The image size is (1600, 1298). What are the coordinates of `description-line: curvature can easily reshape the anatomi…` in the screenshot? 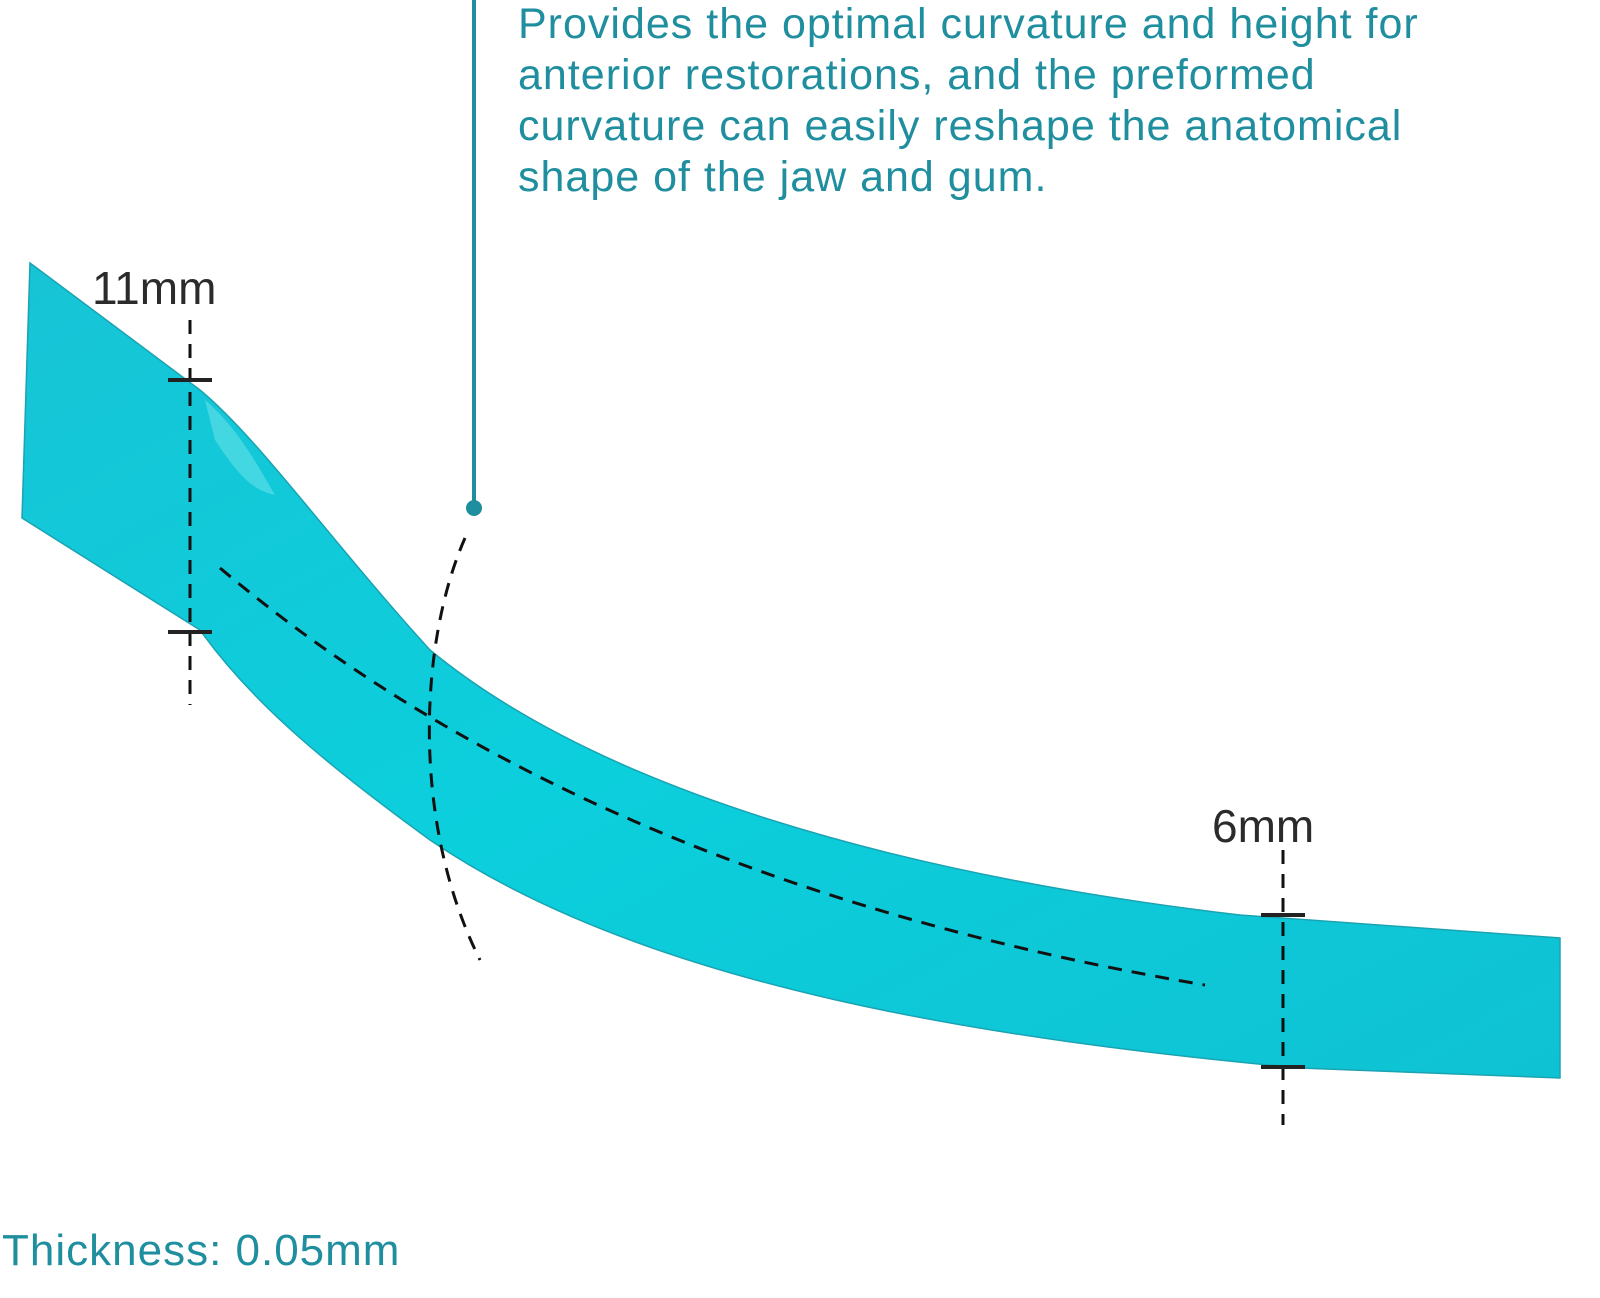 It's located at (960, 126).